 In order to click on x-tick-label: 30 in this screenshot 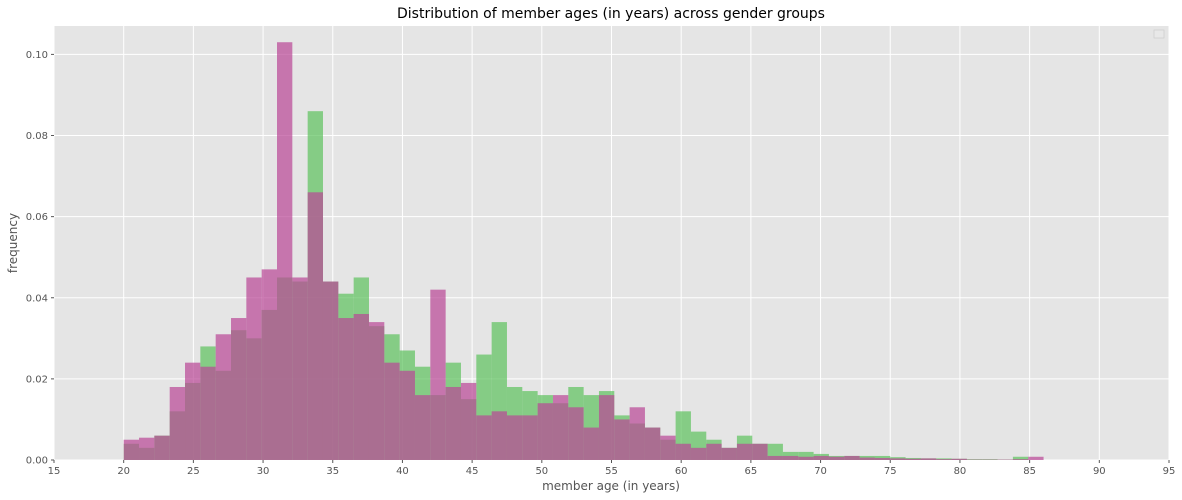, I will do `click(263, 471)`.